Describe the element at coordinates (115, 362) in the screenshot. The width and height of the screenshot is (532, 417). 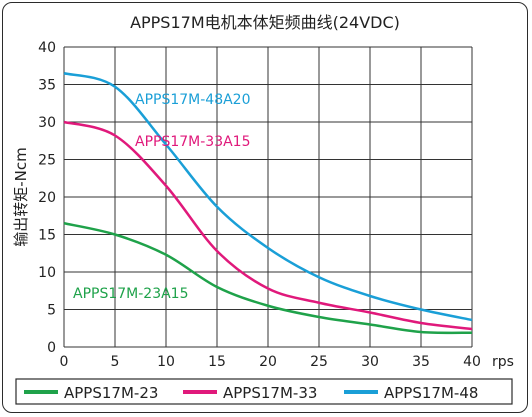
I see `x-tick-label: 5` at that location.